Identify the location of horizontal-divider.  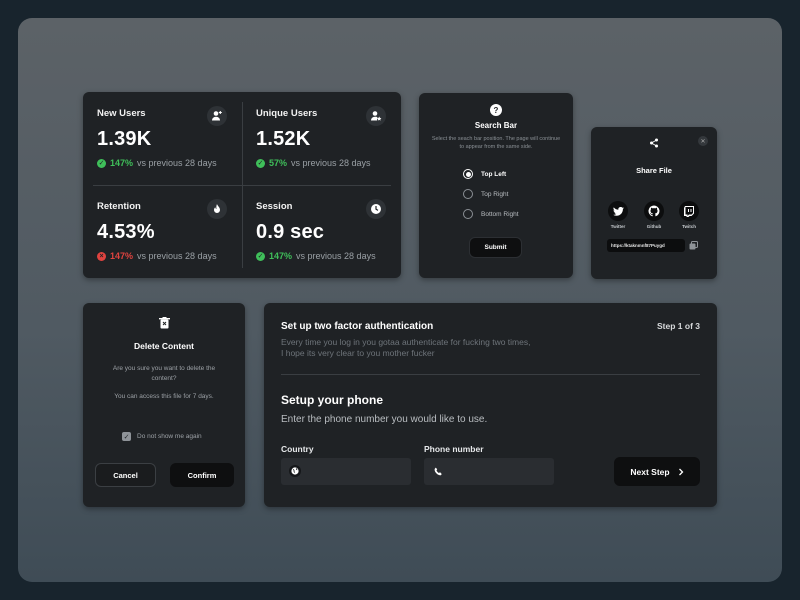
(242, 185).